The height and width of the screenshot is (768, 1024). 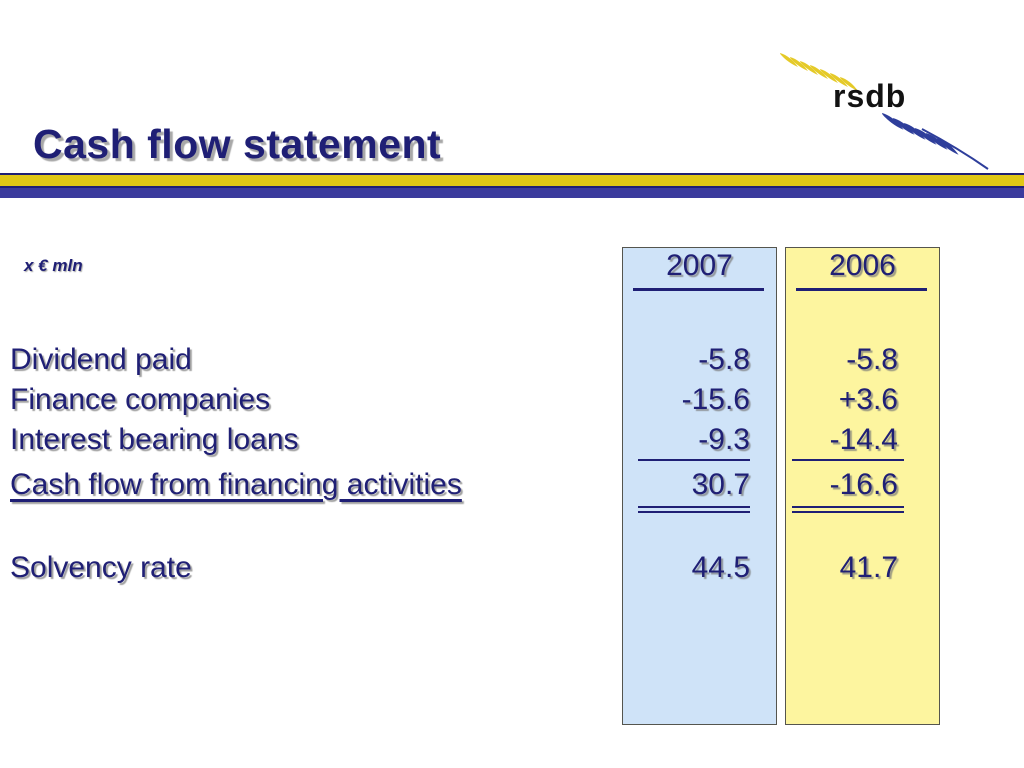 I want to click on column-2006-header: 2006, so click(x=862, y=265).